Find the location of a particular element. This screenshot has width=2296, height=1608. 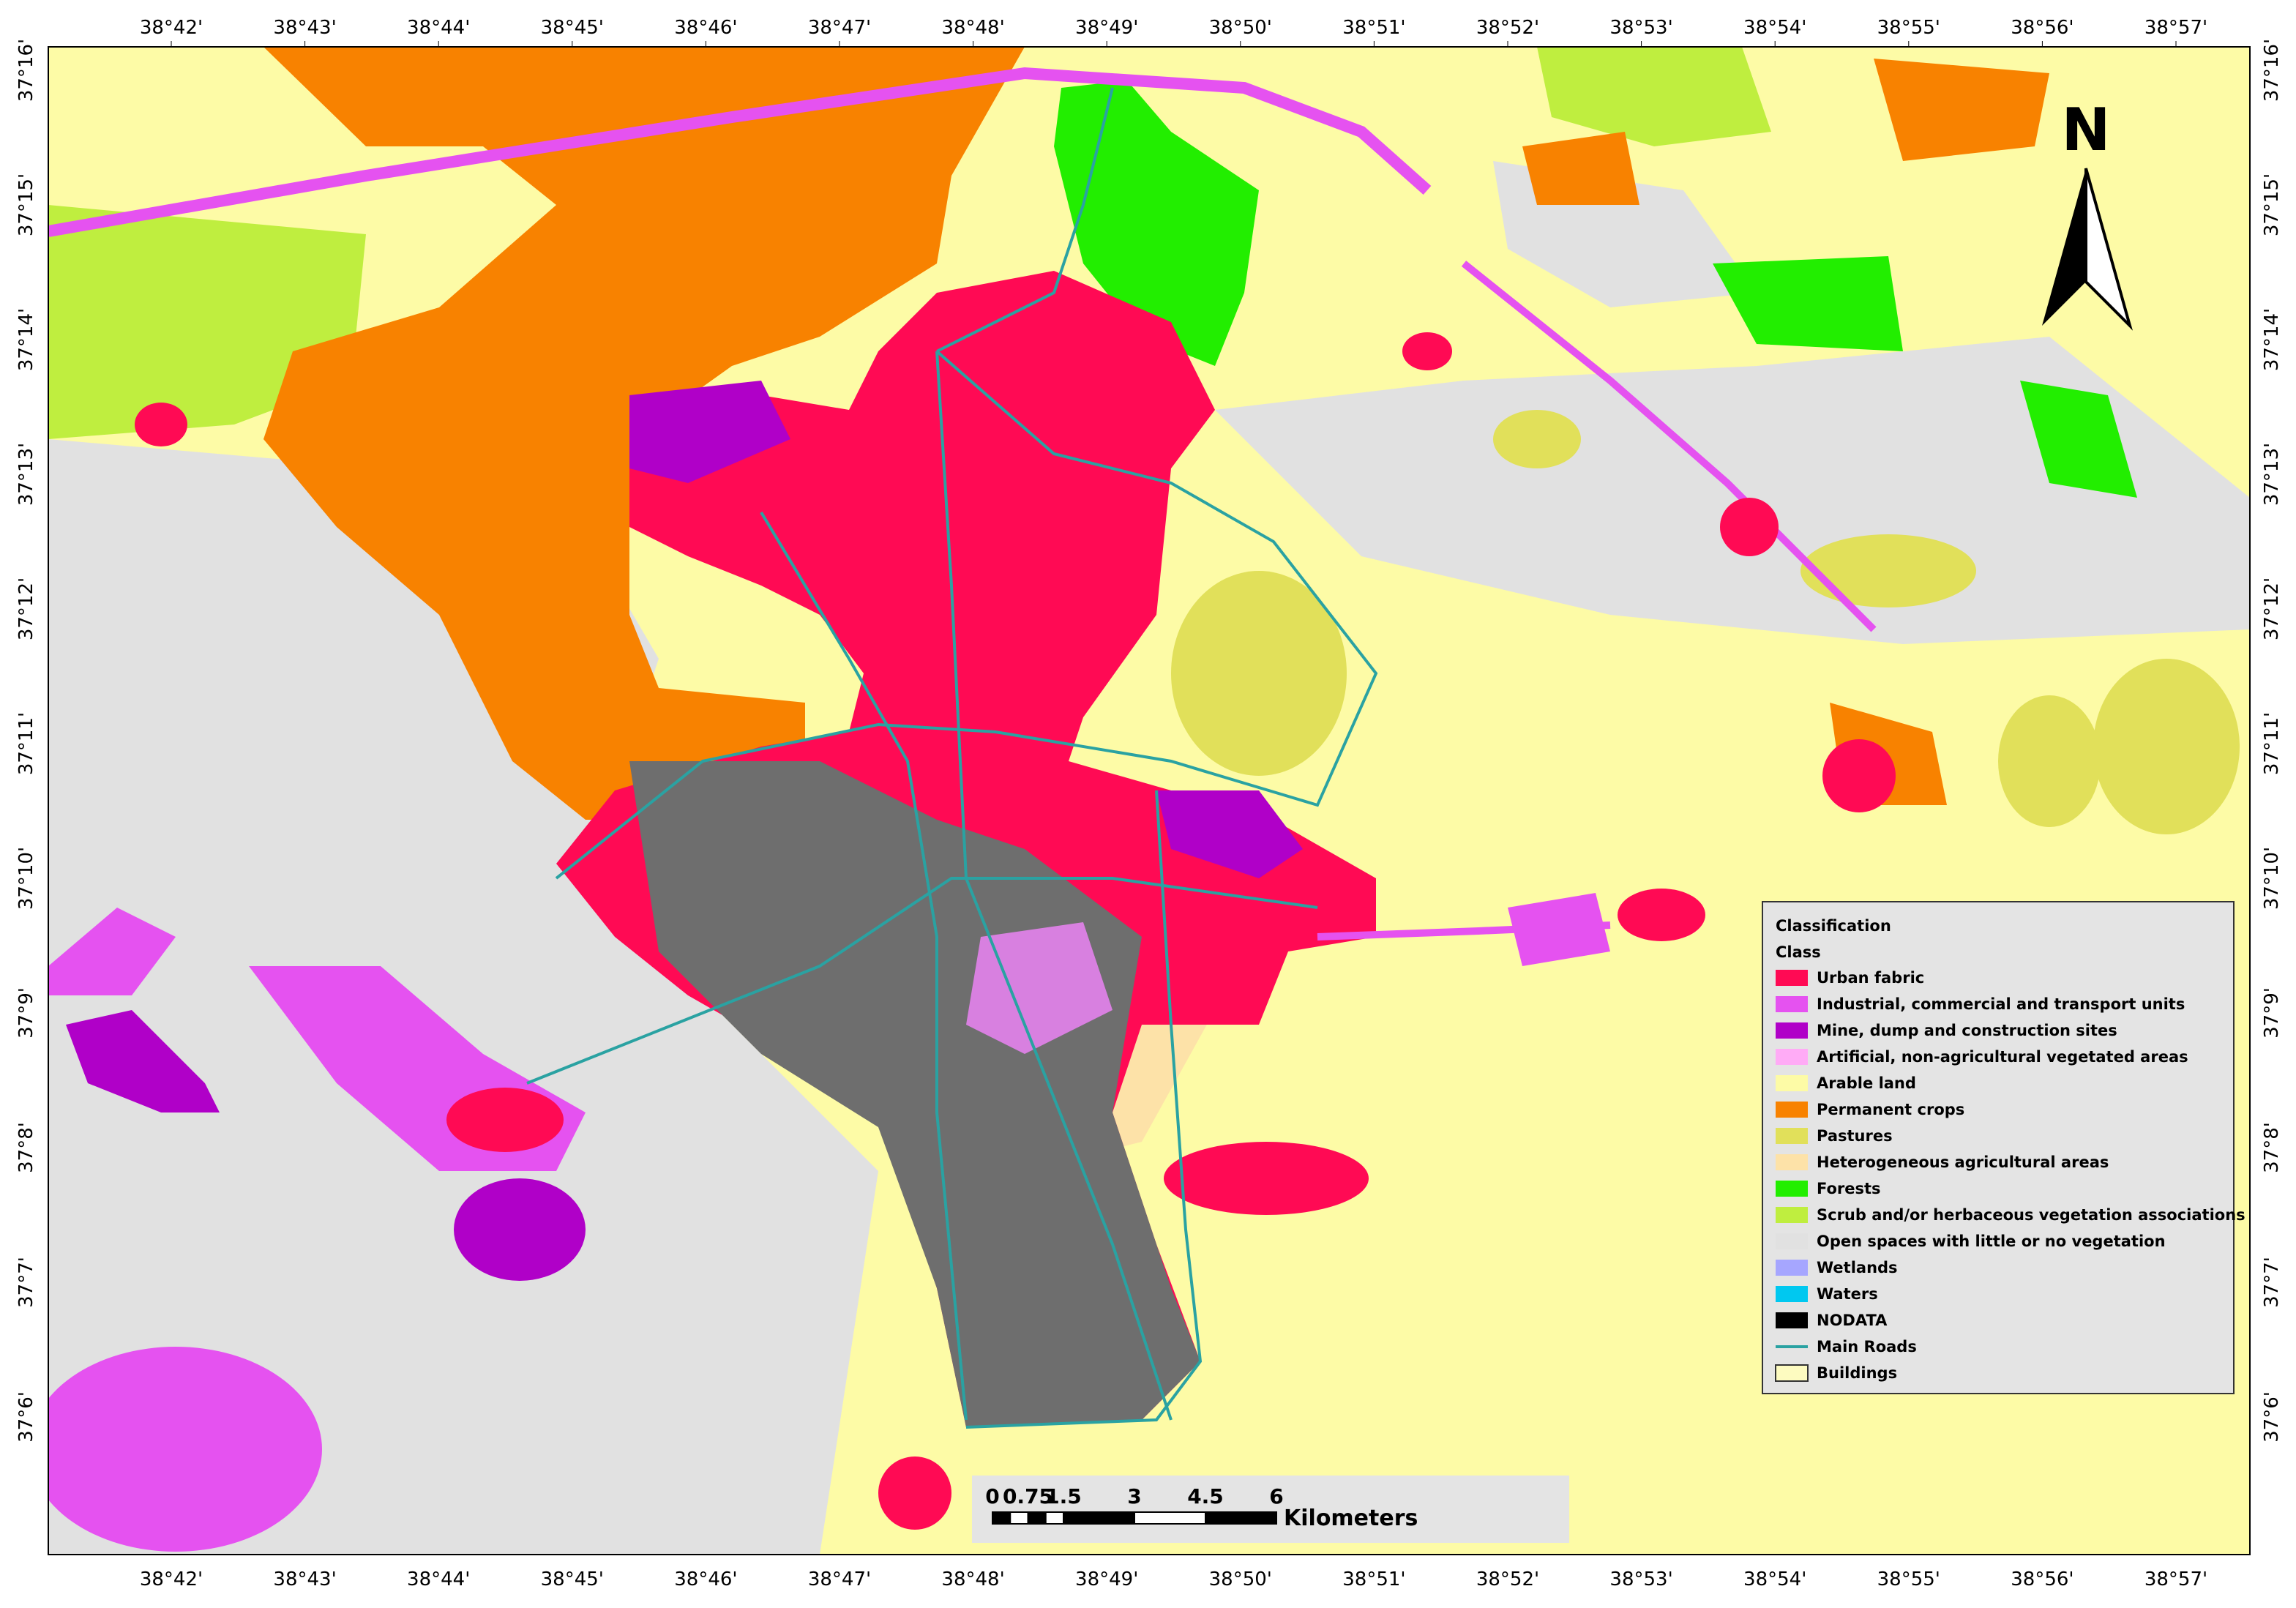

legend-subtitle: Class is located at coordinates (1798, 952).